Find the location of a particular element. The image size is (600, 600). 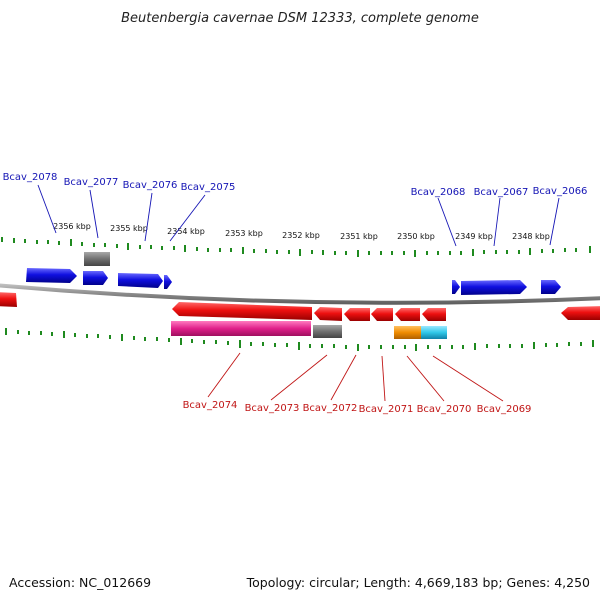

tick-label: 2354 kbp is located at coordinates (186, 231).